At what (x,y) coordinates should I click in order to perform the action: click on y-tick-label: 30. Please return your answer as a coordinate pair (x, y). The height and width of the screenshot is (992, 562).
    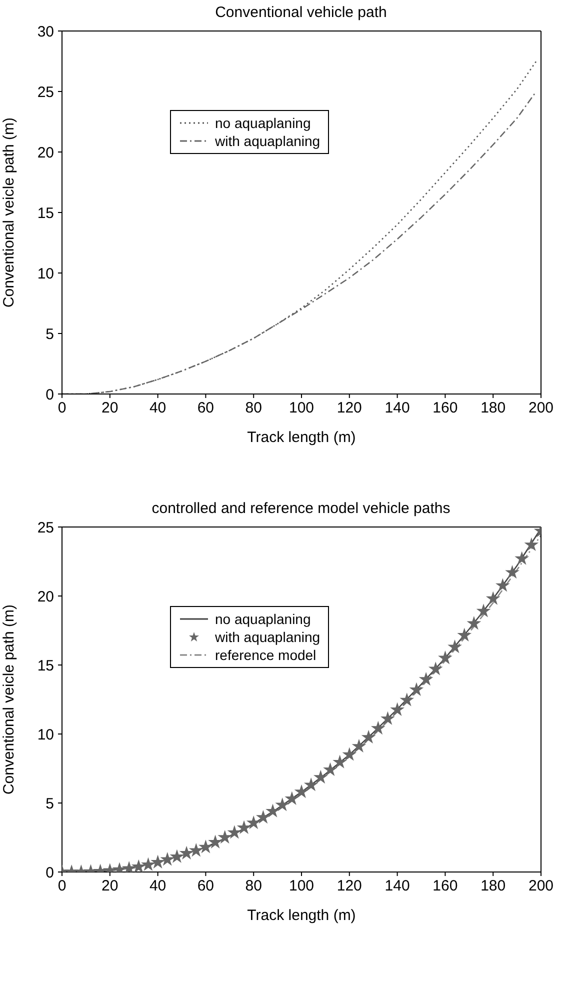
    Looking at the image, I should click on (45, 31).